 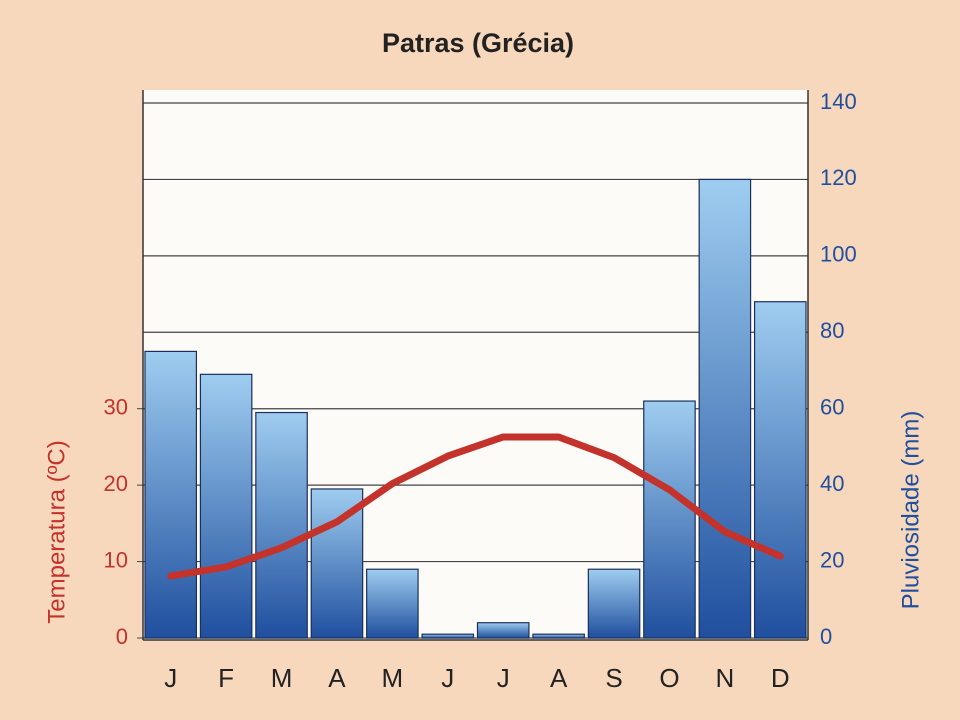 What do you see at coordinates (826, 636) in the screenshot?
I see `y2-tick-label: 0` at bounding box center [826, 636].